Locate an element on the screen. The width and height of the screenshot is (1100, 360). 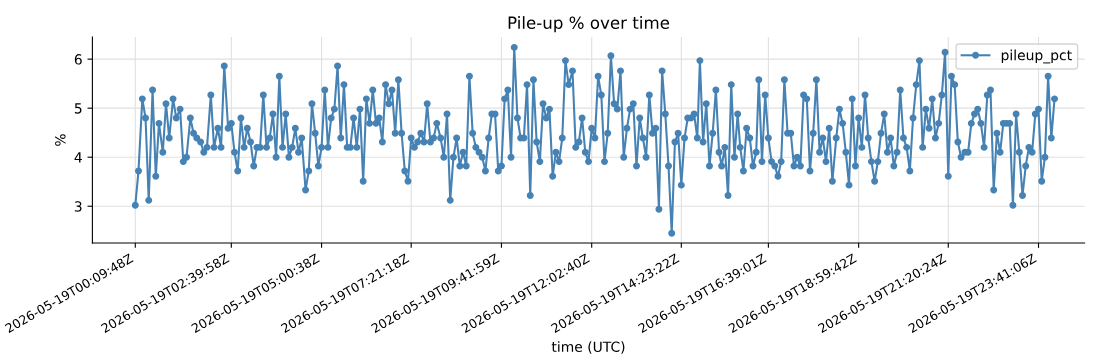
chart-title: Pile-up % over time is located at coordinates (589, 24).